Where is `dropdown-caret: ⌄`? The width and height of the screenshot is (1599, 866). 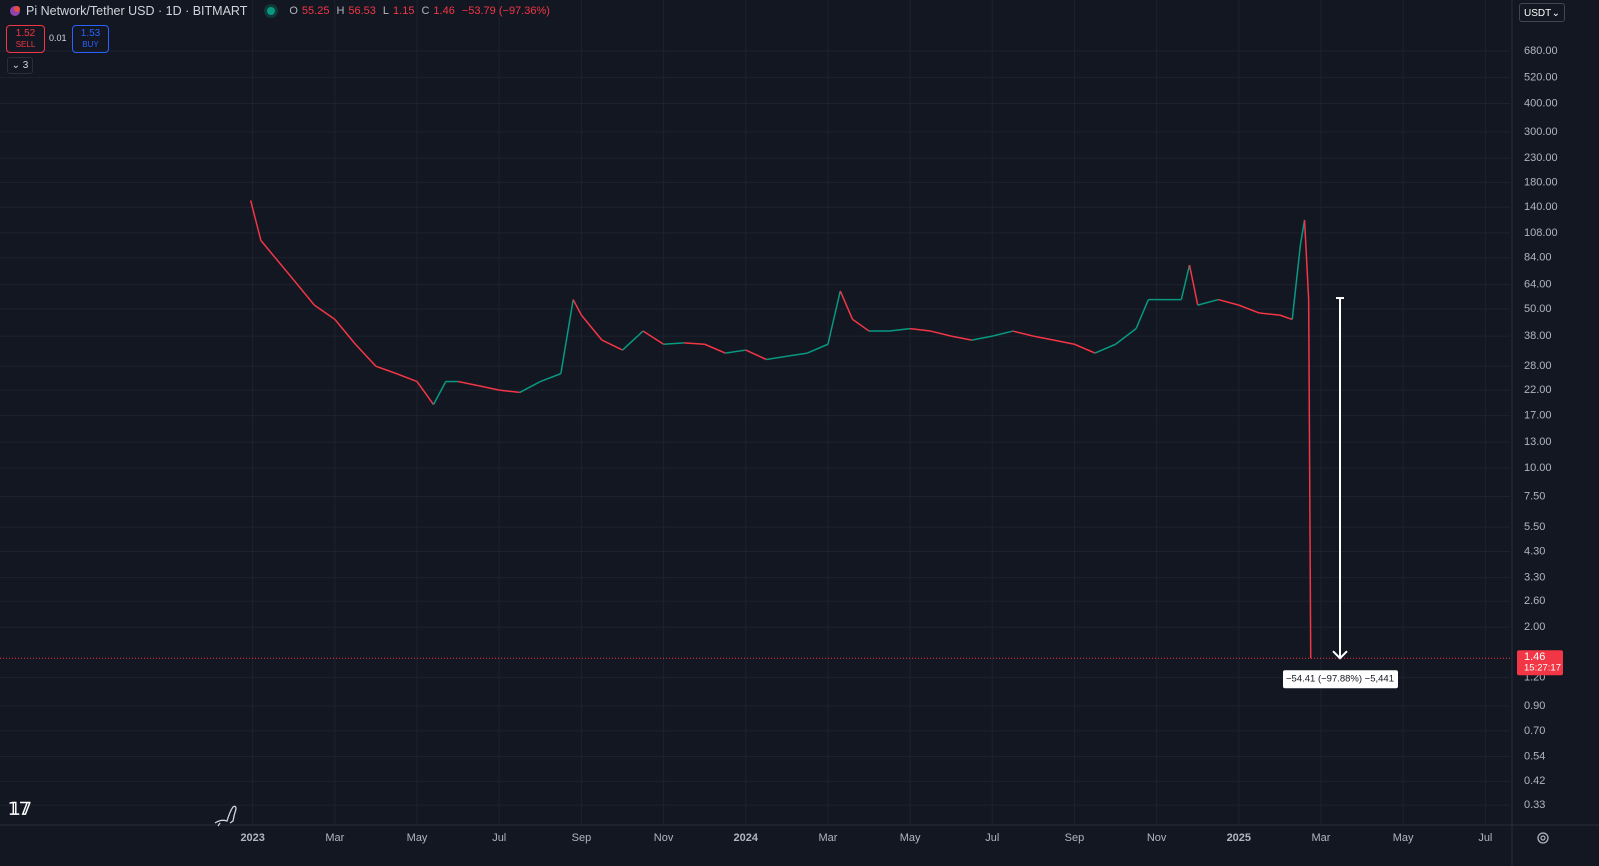
dropdown-caret: ⌄ is located at coordinates (1555, 13).